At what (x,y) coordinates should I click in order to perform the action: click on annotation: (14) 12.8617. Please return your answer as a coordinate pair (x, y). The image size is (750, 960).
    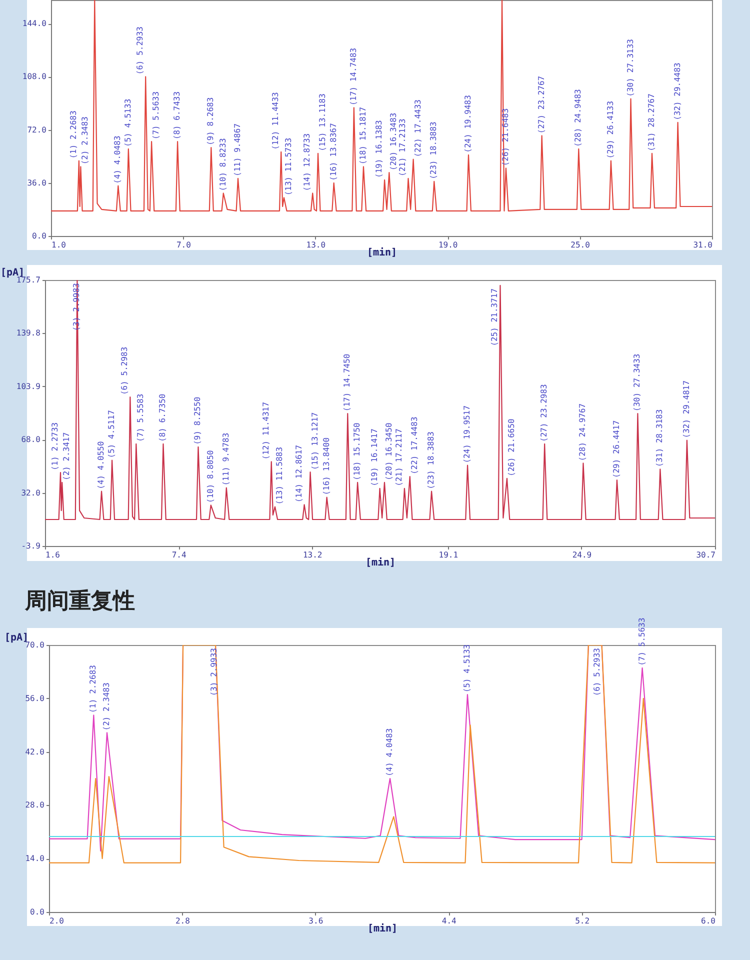
    Looking at the image, I should click on (299, 473).